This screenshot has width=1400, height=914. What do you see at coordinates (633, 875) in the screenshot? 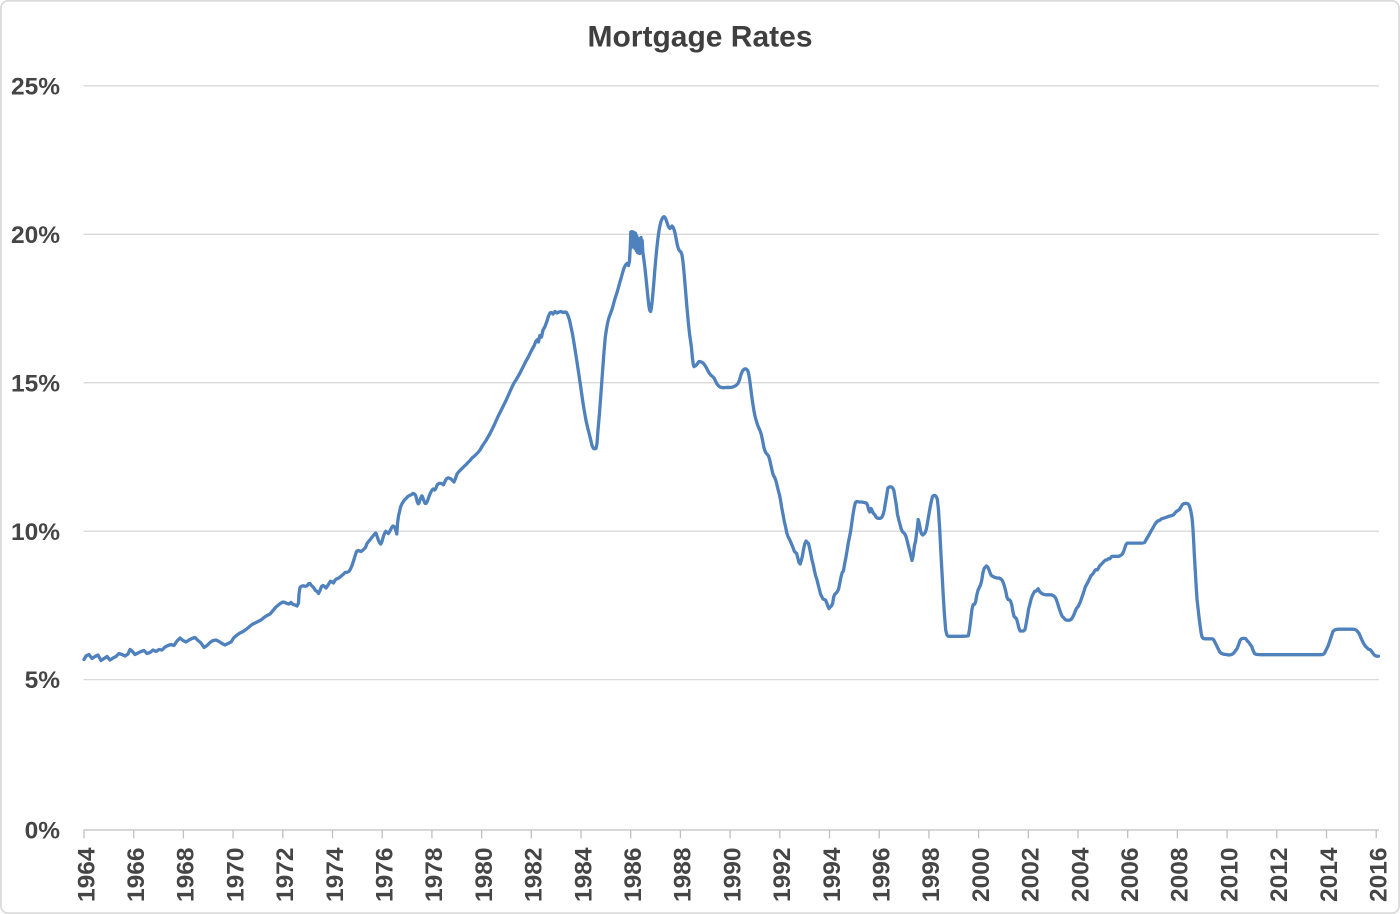
I see `svg-text: 1986` at bounding box center [633, 875].